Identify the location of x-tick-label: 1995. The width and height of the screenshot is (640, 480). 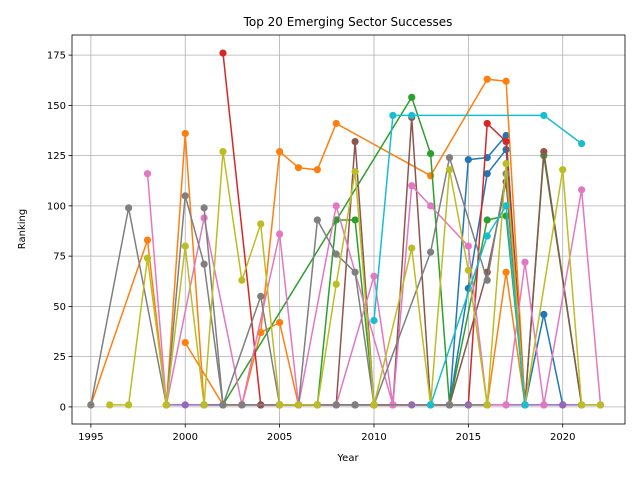
(90, 437).